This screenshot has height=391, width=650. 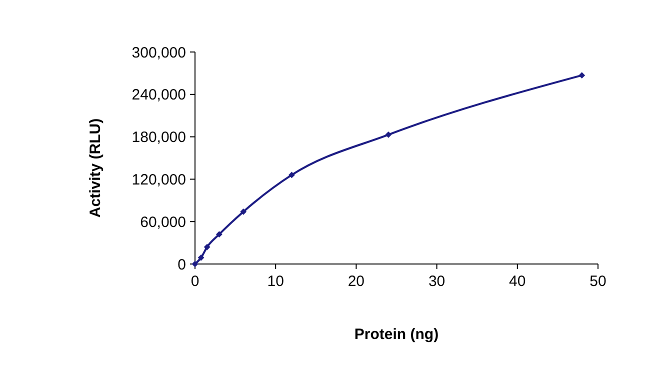 I want to click on y-tick-label: 0, so click(x=182, y=265).